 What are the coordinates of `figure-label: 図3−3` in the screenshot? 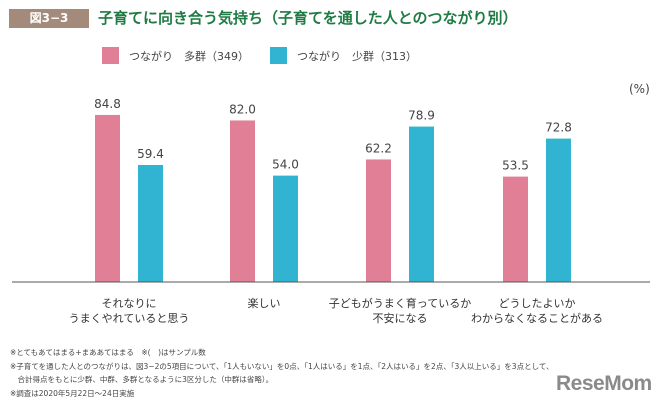 It's located at (49, 18).